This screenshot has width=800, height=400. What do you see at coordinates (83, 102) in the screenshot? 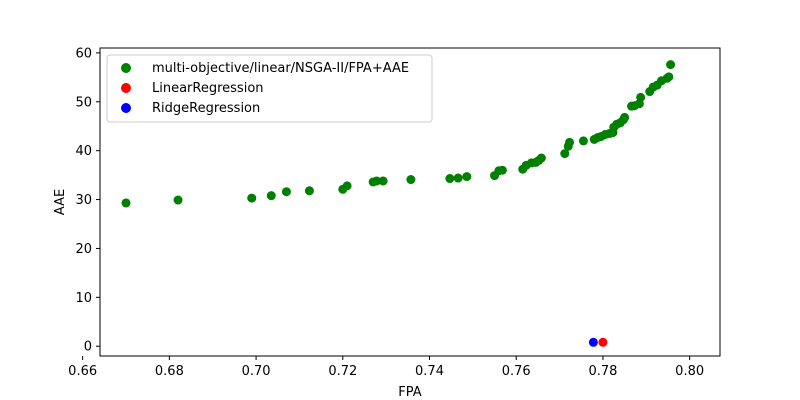
I see `y-tick-label: 50` at bounding box center [83, 102].